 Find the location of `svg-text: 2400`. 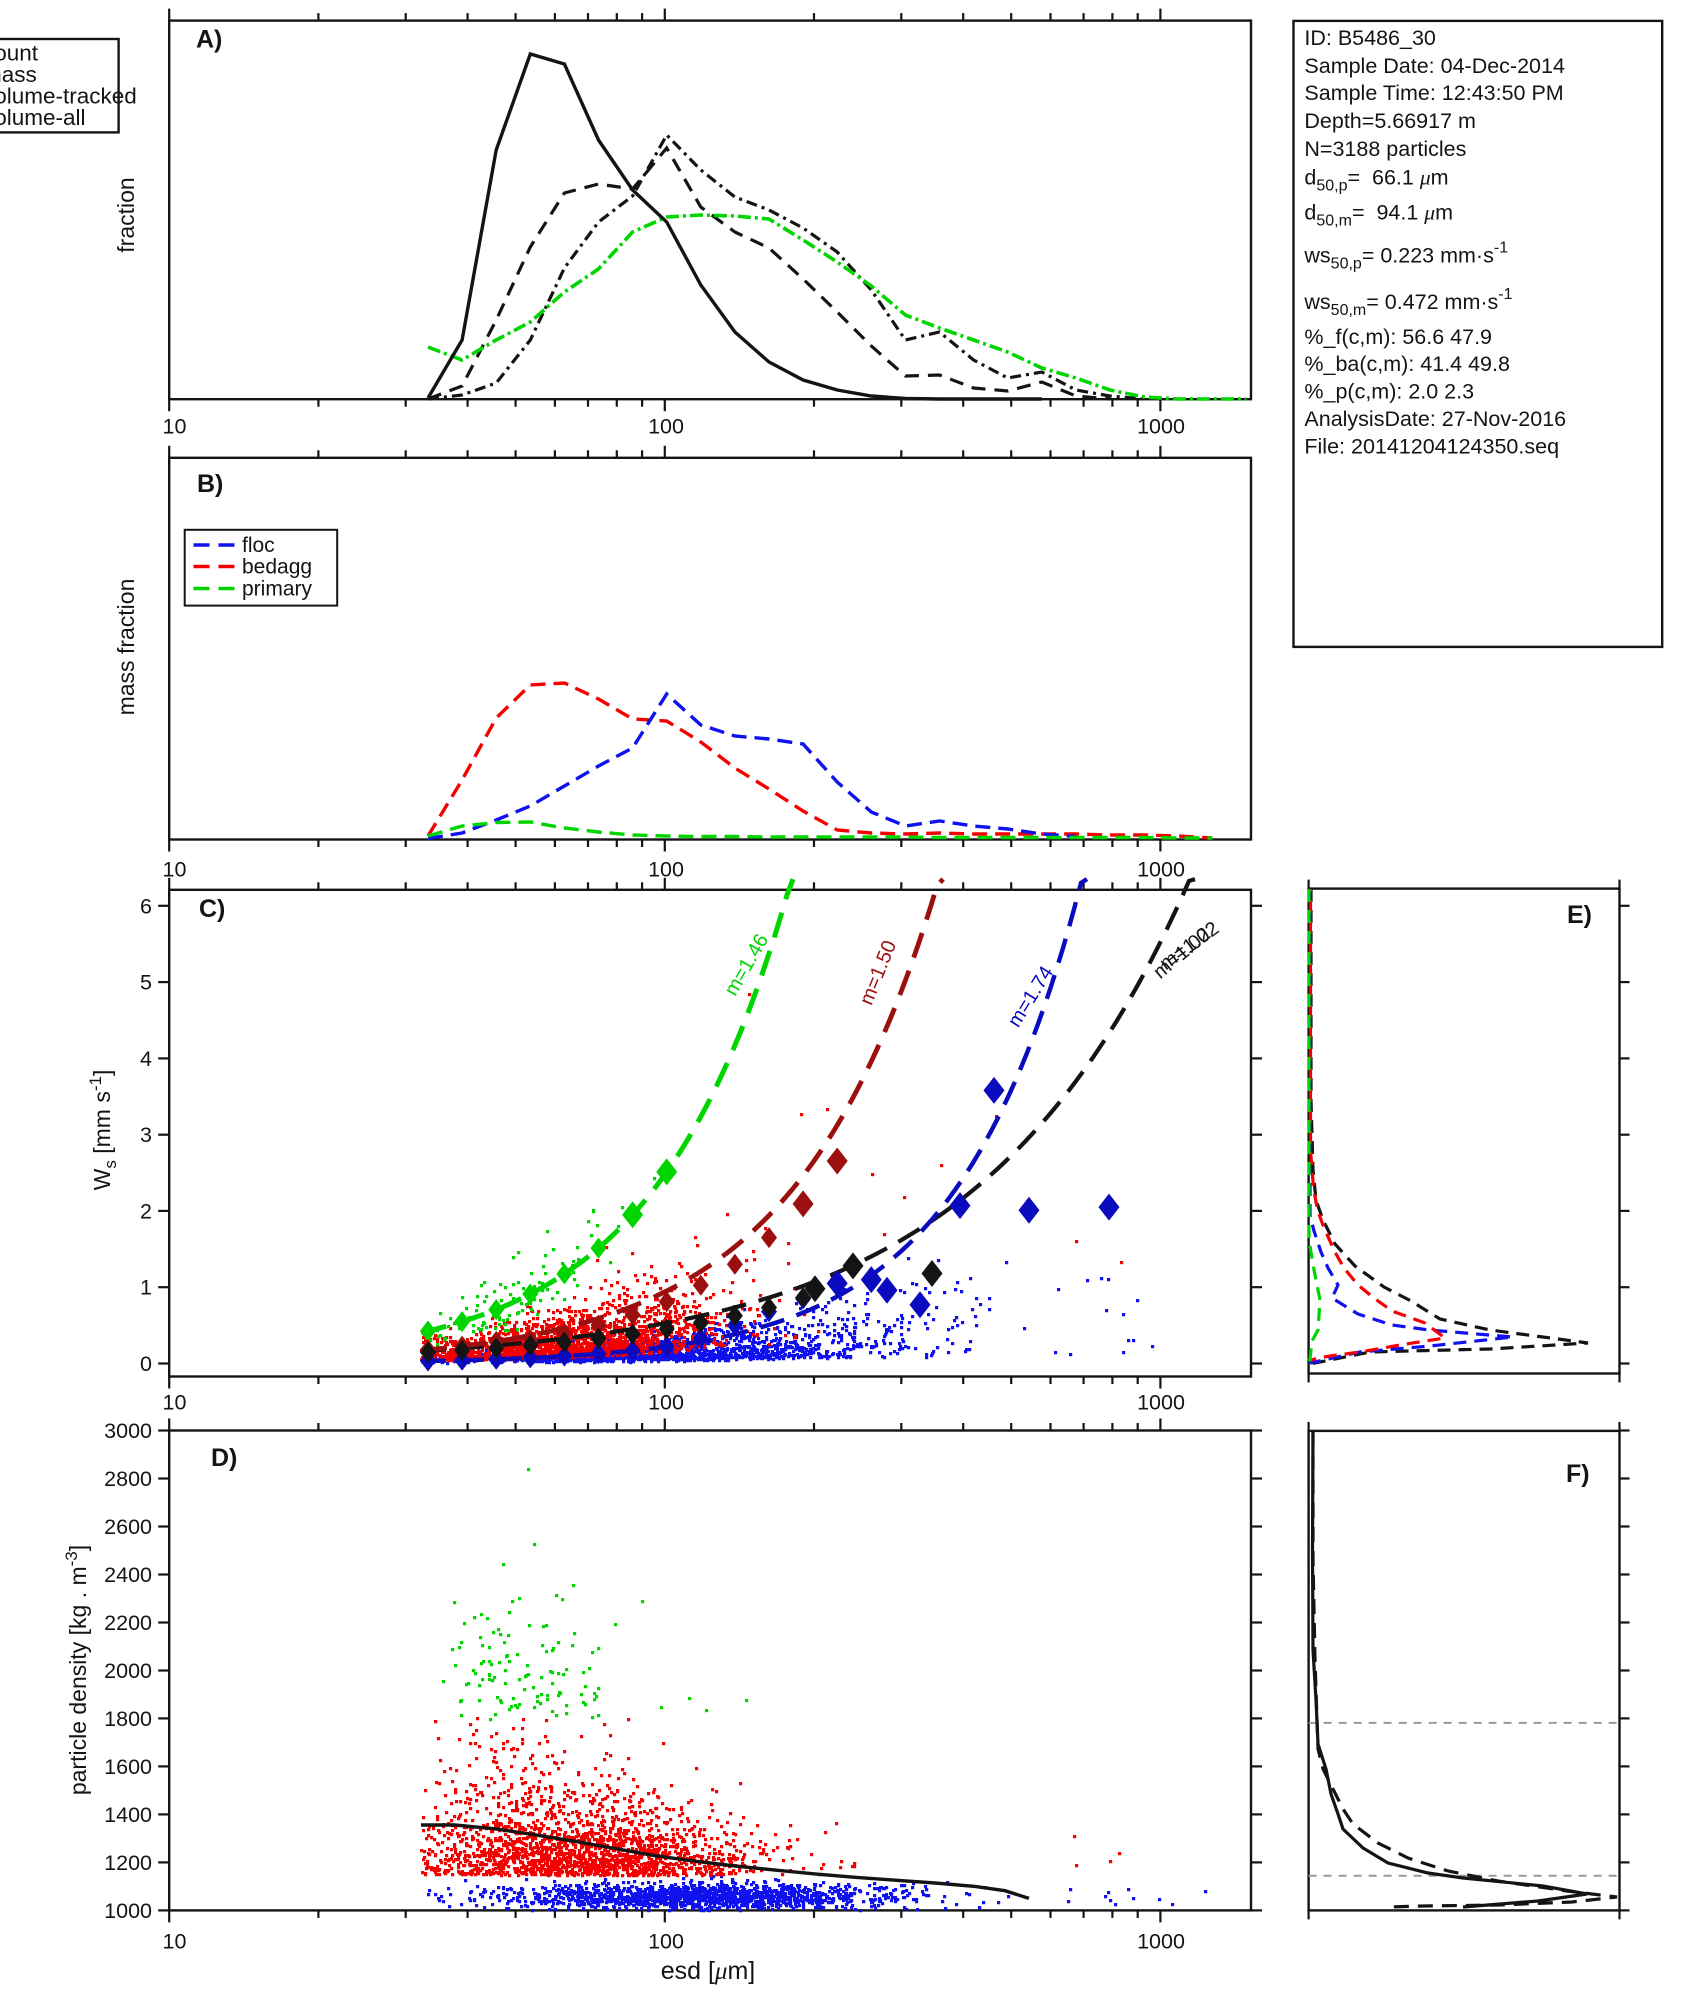

svg-text: 2400 is located at coordinates (128, 1575).